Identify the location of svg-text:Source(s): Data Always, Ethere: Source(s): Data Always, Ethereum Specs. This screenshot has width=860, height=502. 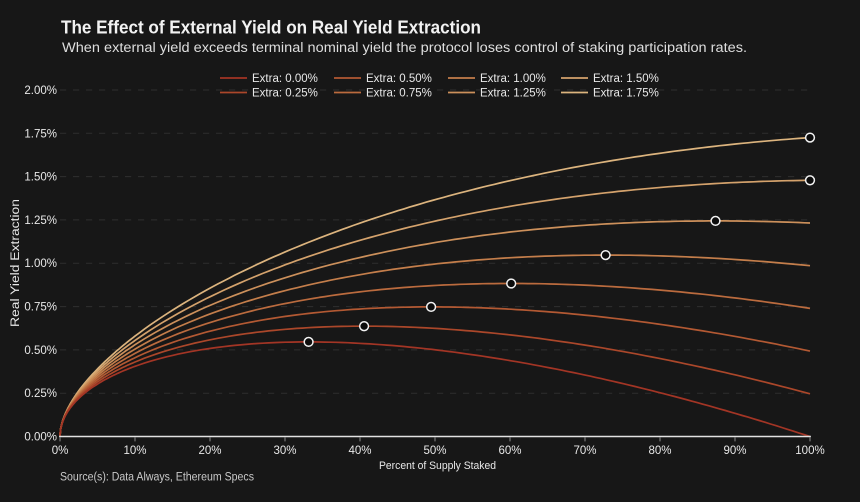
(157, 477).